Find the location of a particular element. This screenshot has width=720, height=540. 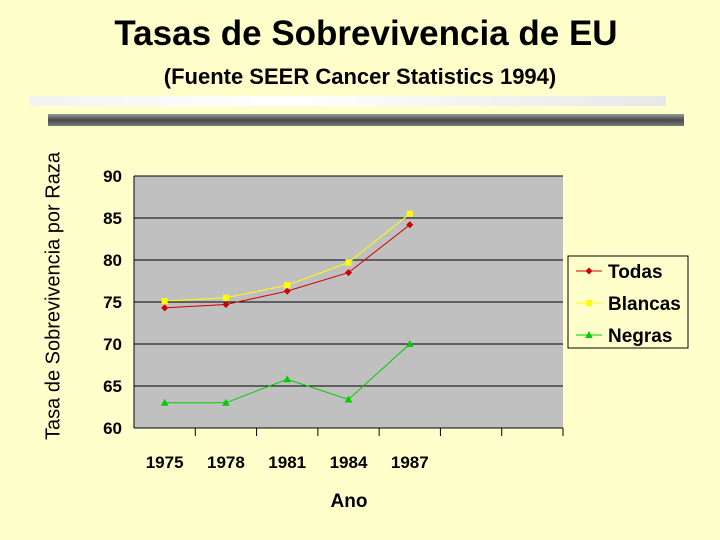

legend-label: Todas is located at coordinates (635, 272).